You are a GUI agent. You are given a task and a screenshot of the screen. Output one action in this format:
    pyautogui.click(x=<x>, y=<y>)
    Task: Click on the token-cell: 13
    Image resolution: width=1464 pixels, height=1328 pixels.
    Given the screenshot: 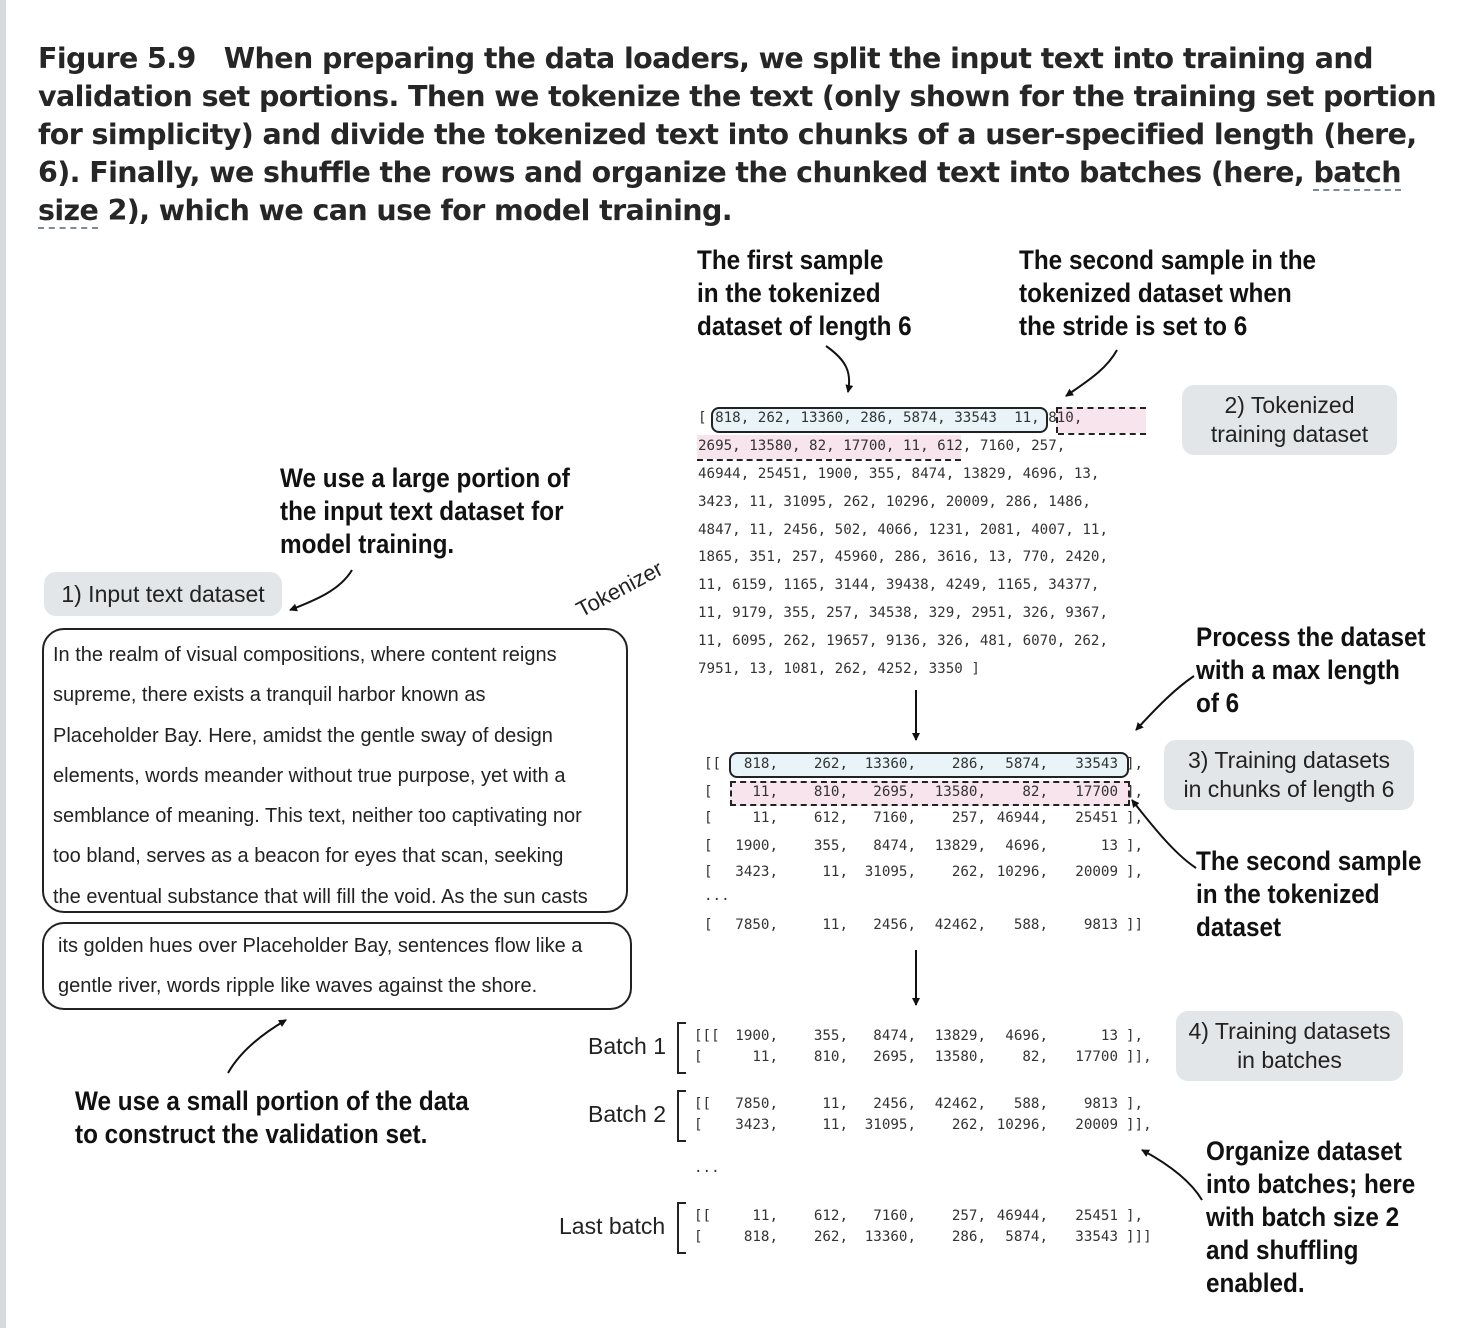 What is the action you would take?
    pyautogui.click(x=1109, y=846)
    